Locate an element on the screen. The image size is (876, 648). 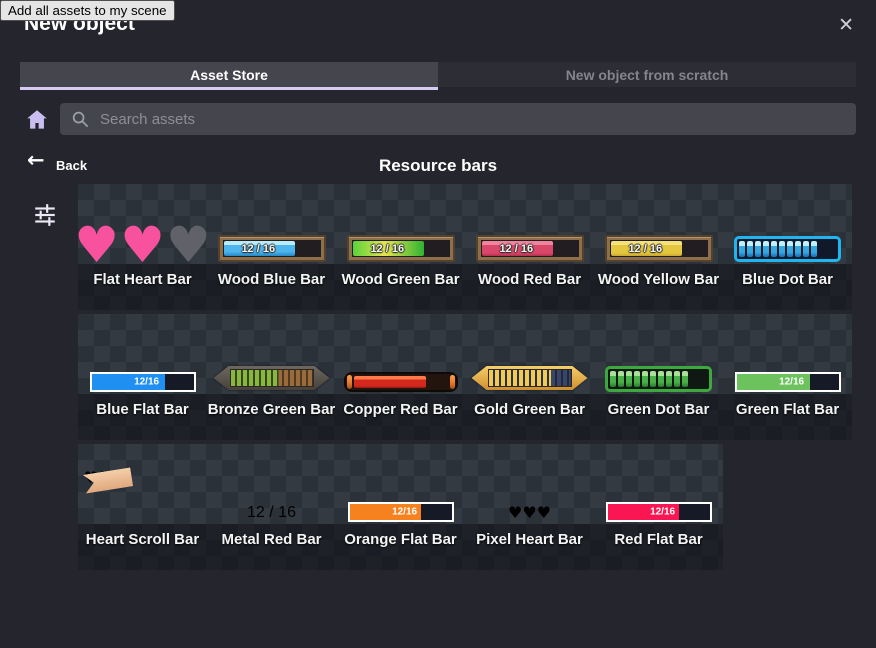
tab-asset-store: Asset Store is located at coordinates (229, 74).